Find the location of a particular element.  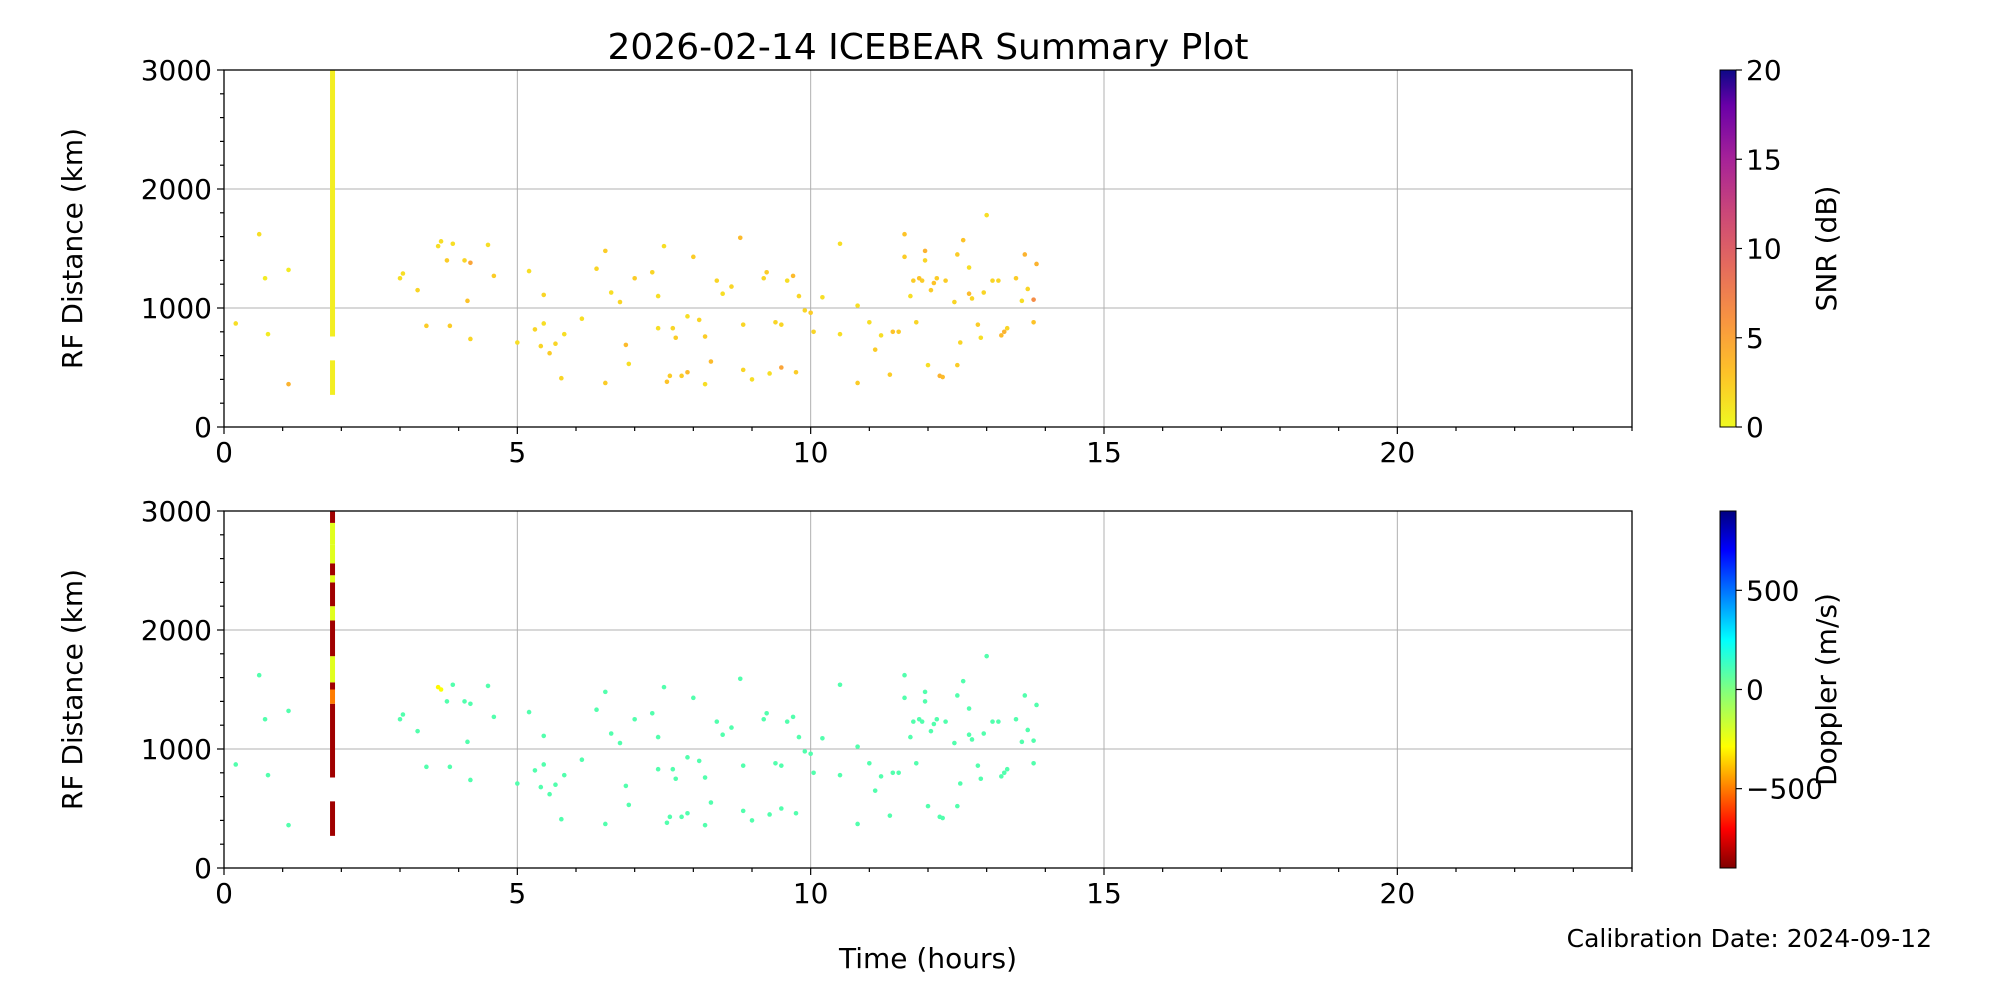

y-tick-label: 3000 is located at coordinates (176, 70).